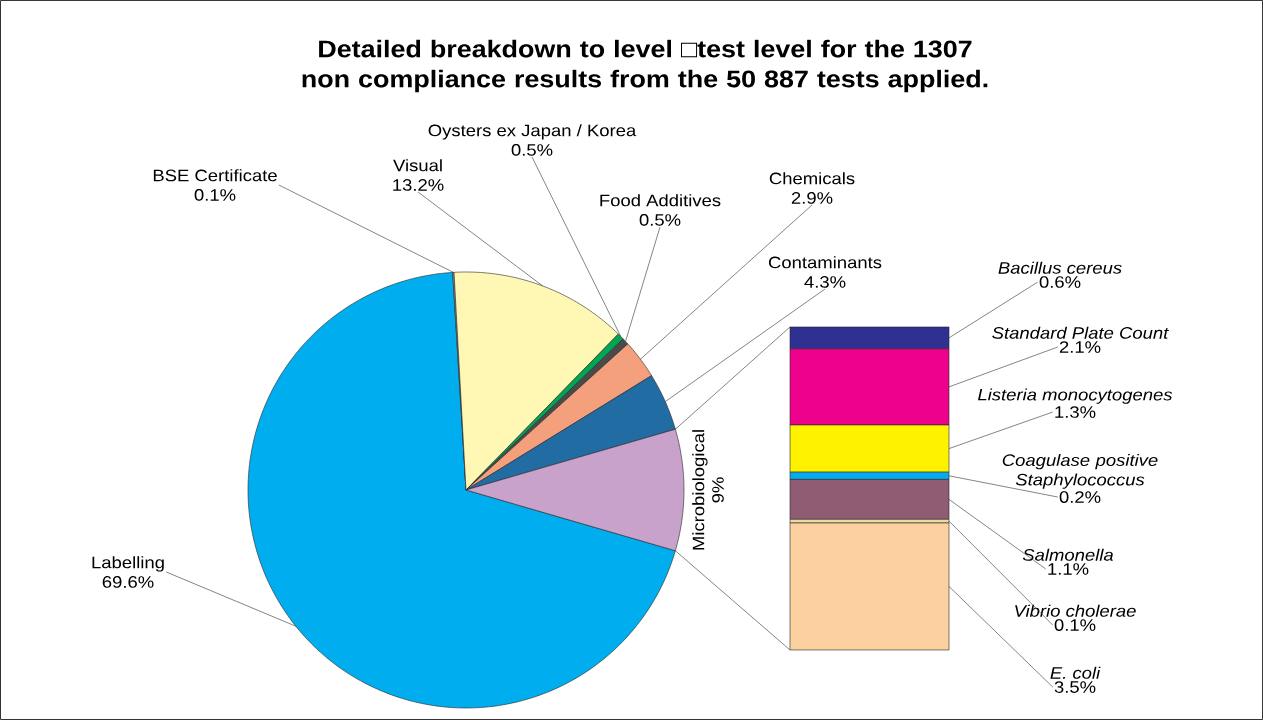 This screenshot has width=1263, height=720. Describe the element at coordinates (418, 185) in the screenshot. I see `data-label: 13.2%` at that location.